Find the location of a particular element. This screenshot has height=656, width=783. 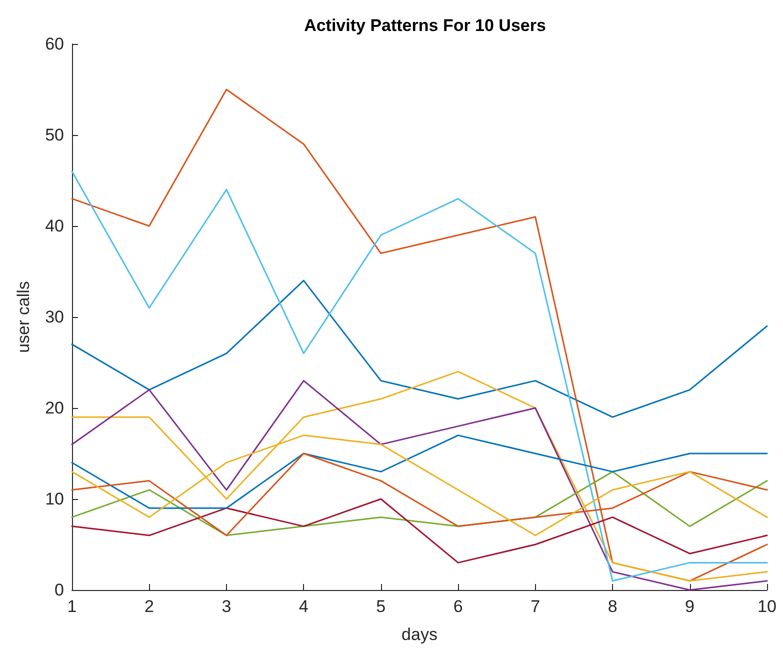

y-tick-label: 40 is located at coordinates (54, 226).